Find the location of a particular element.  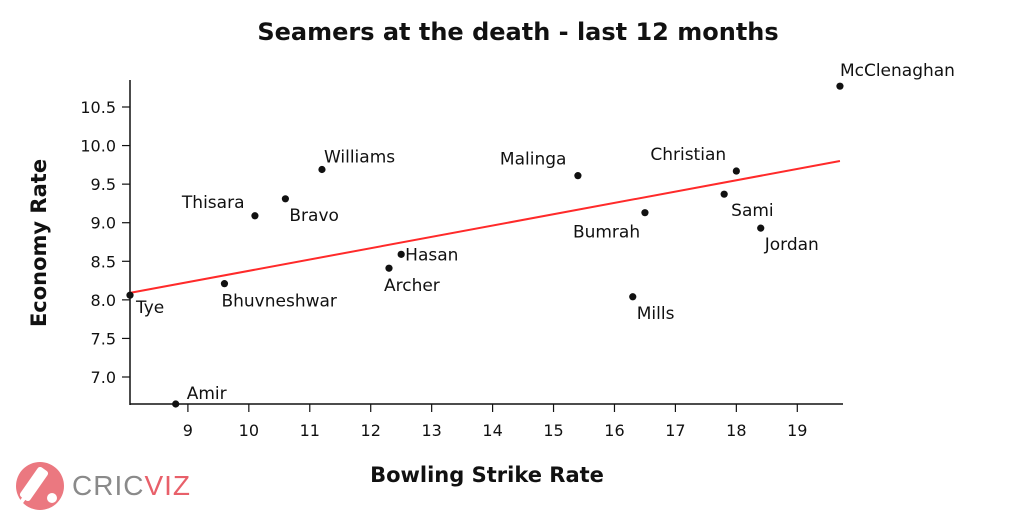

x-tick-label: 10 is located at coordinates (249, 430).